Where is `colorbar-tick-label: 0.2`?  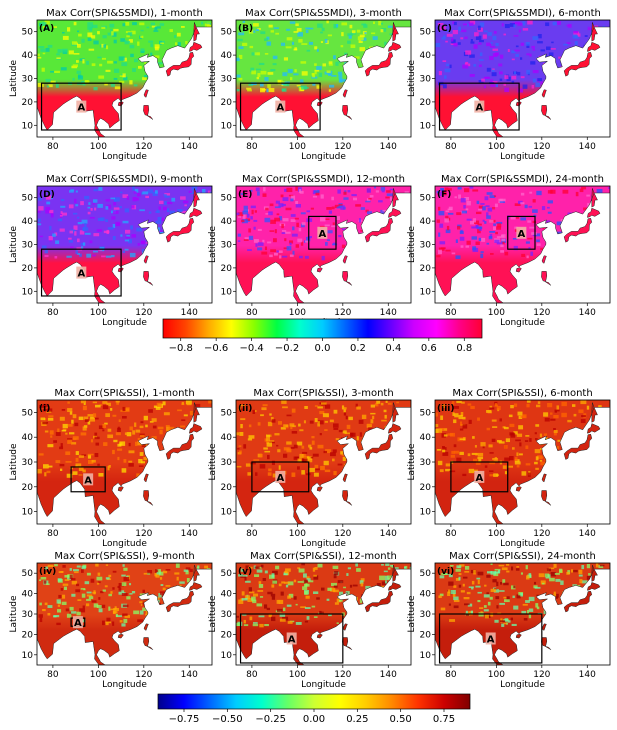 colorbar-tick-label: 0.2 is located at coordinates (358, 348).